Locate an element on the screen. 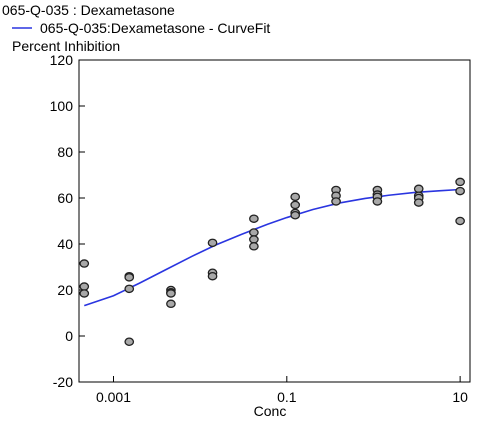 This screenshot has height=421, width=500. y-tick-label: 100 is located at coordinates (62, 106).